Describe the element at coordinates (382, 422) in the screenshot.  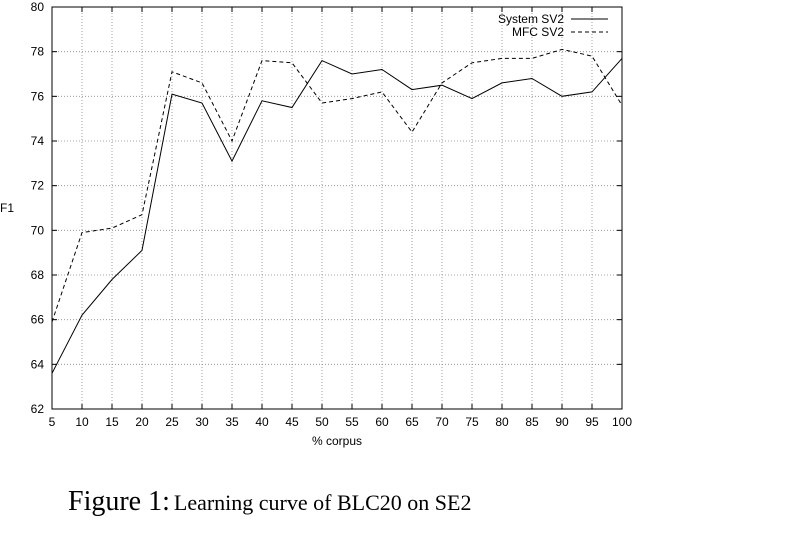
I see `x-tick-label-60: 60` at that location.